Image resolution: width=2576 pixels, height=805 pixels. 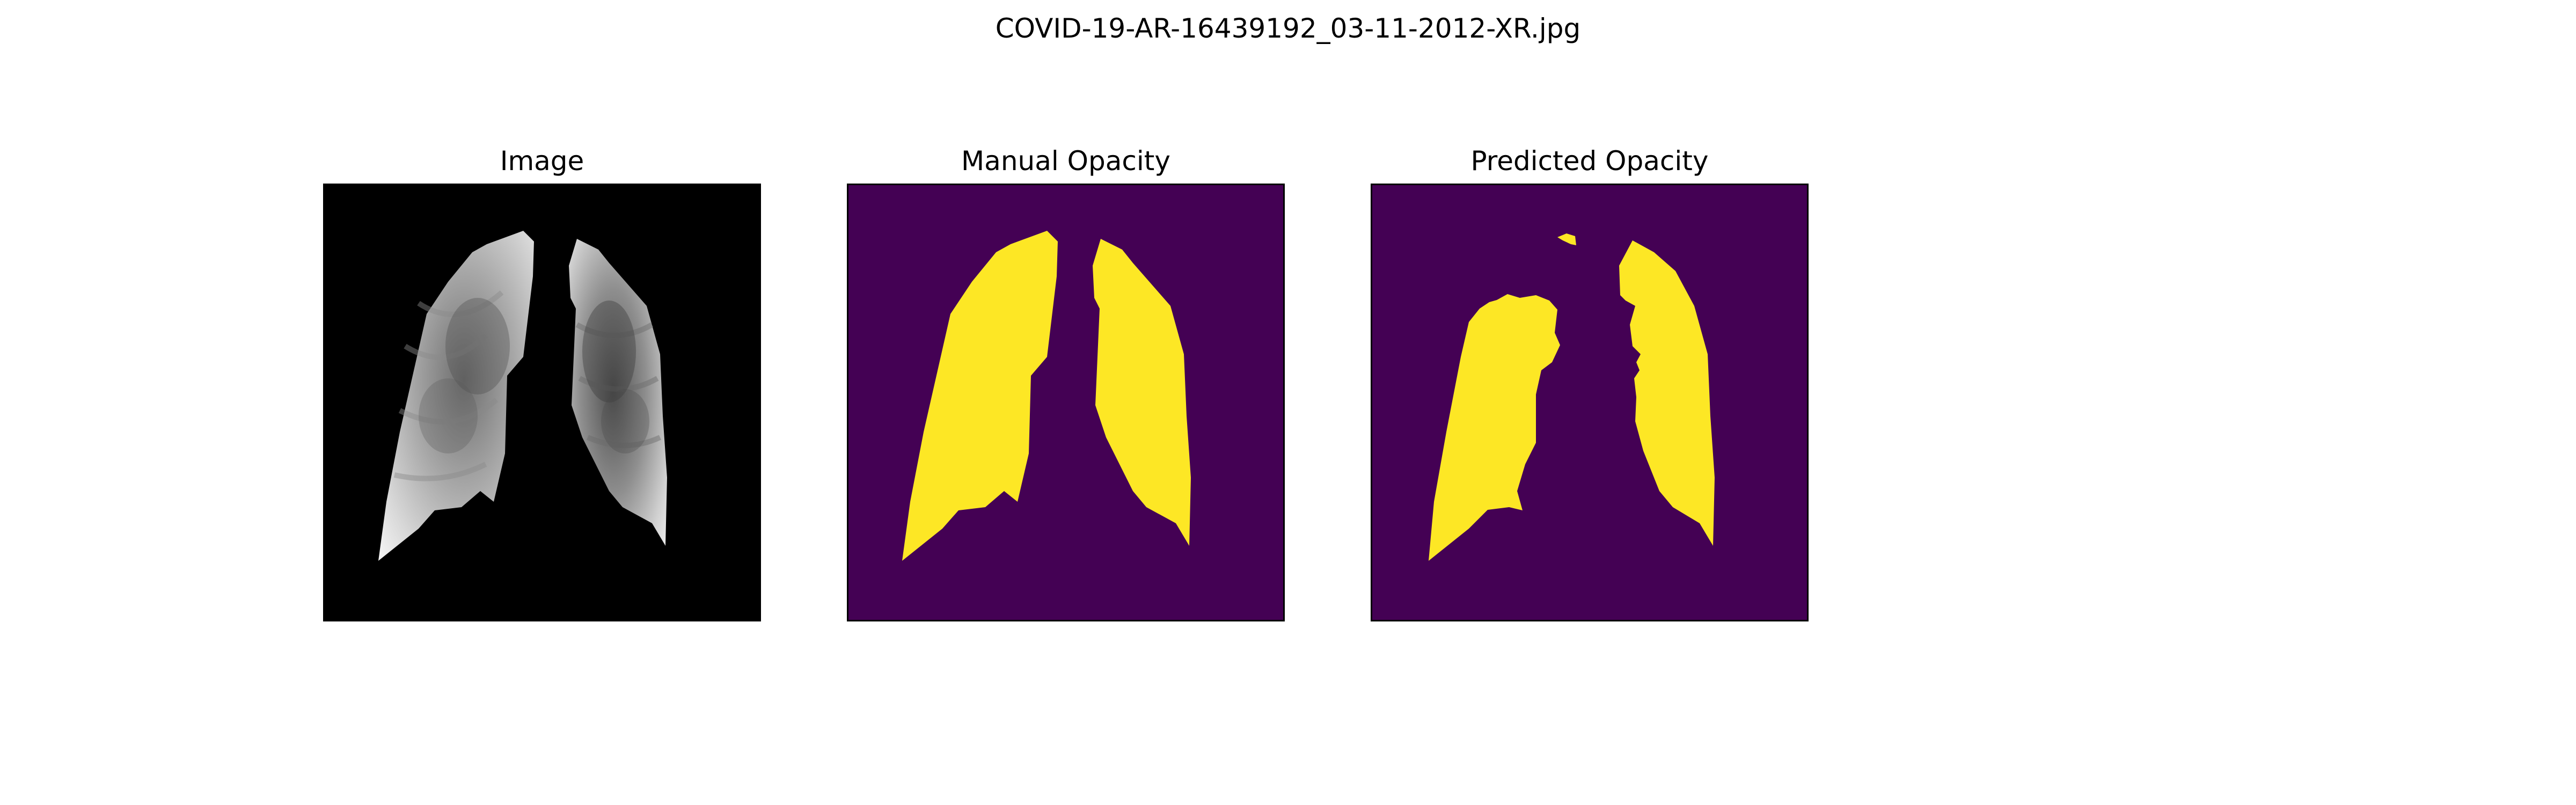 I want to click on figure-title: COVID-19-AR-16439192_03-11-2012-XR.jpg, so click(x=1288, y=28).